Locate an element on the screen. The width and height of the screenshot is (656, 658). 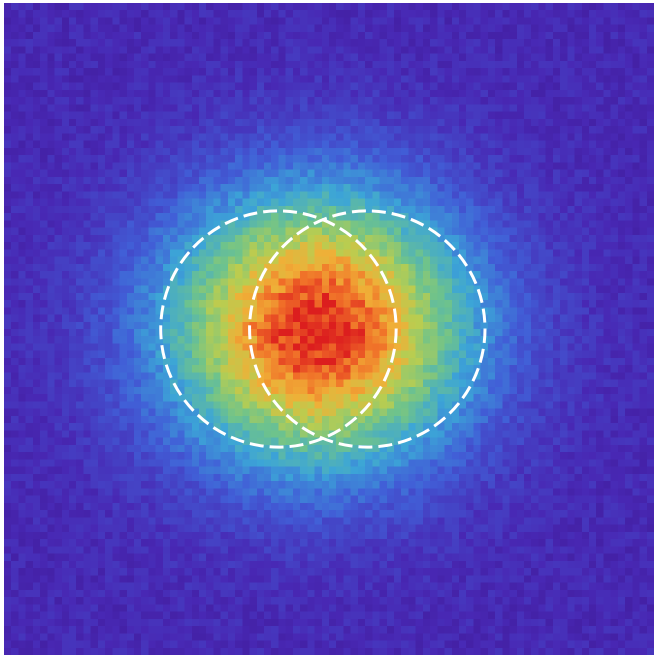
right-dashed-circle is located at coordinates (367, 329).